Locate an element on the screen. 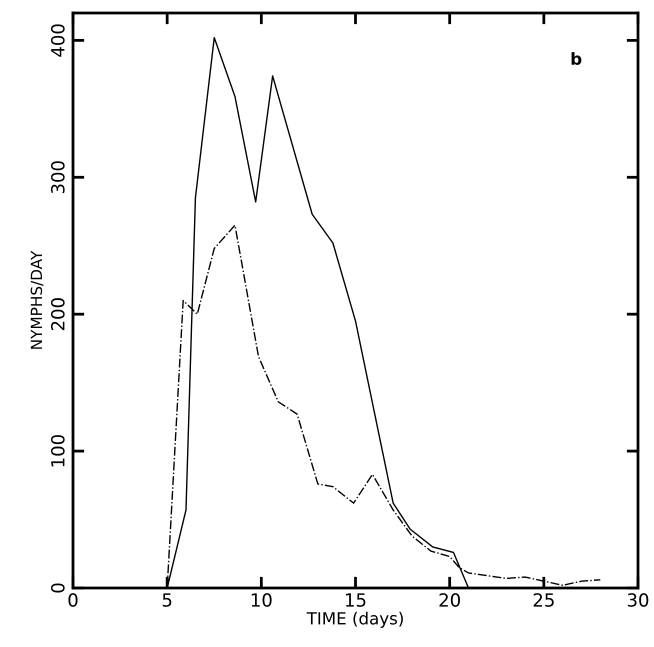 Image resolution: width=654 pixels, height=647 pixels. x-tick-label: 30 is located at coordinates (638, 600).